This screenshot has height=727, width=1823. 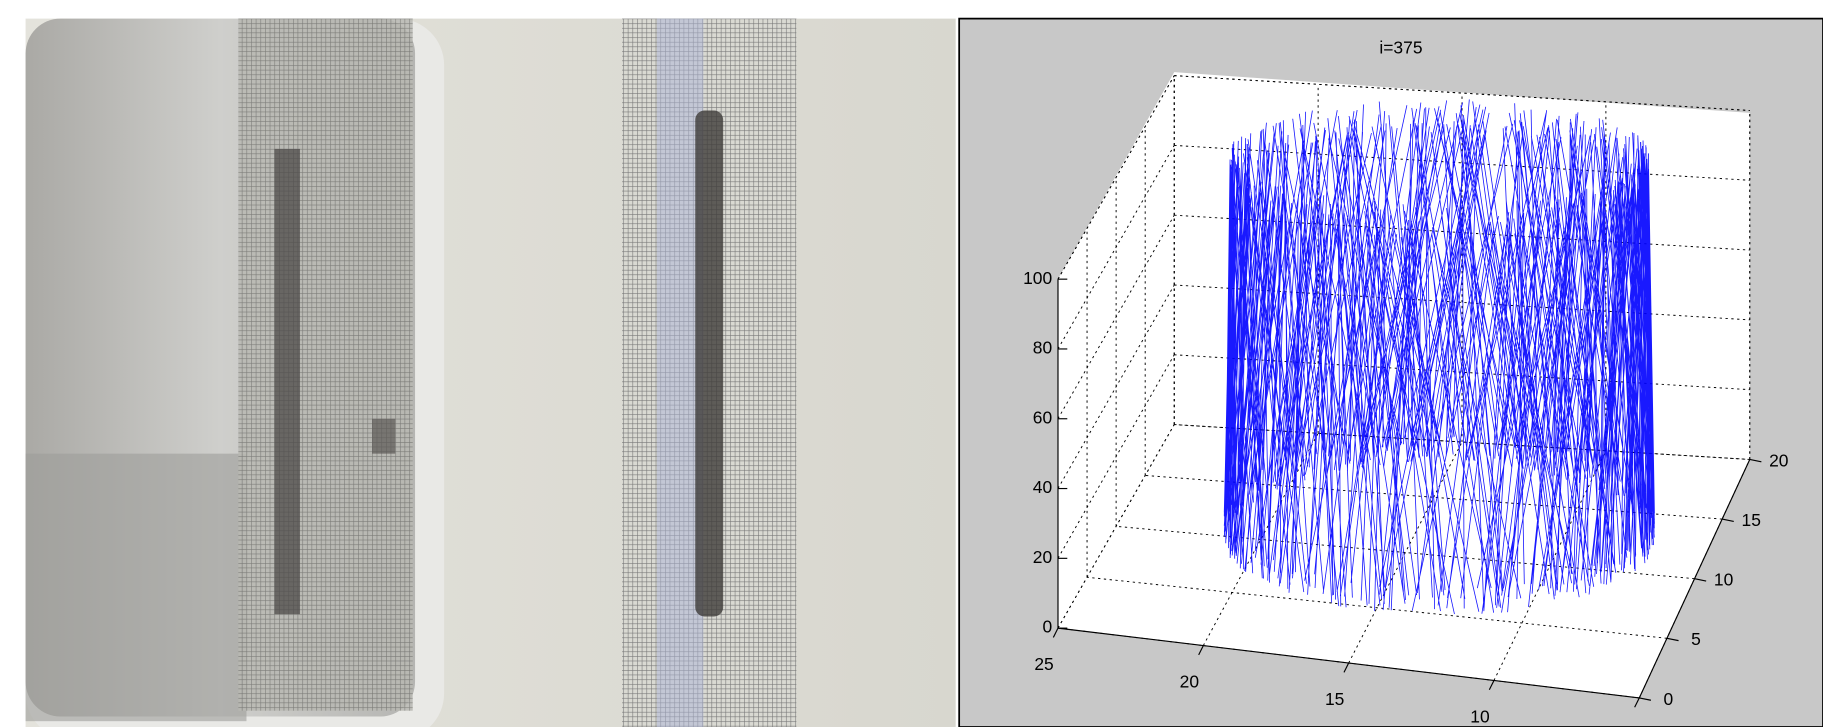 I want to click on x-tick-label: 25, so click(x=1043, y=664).